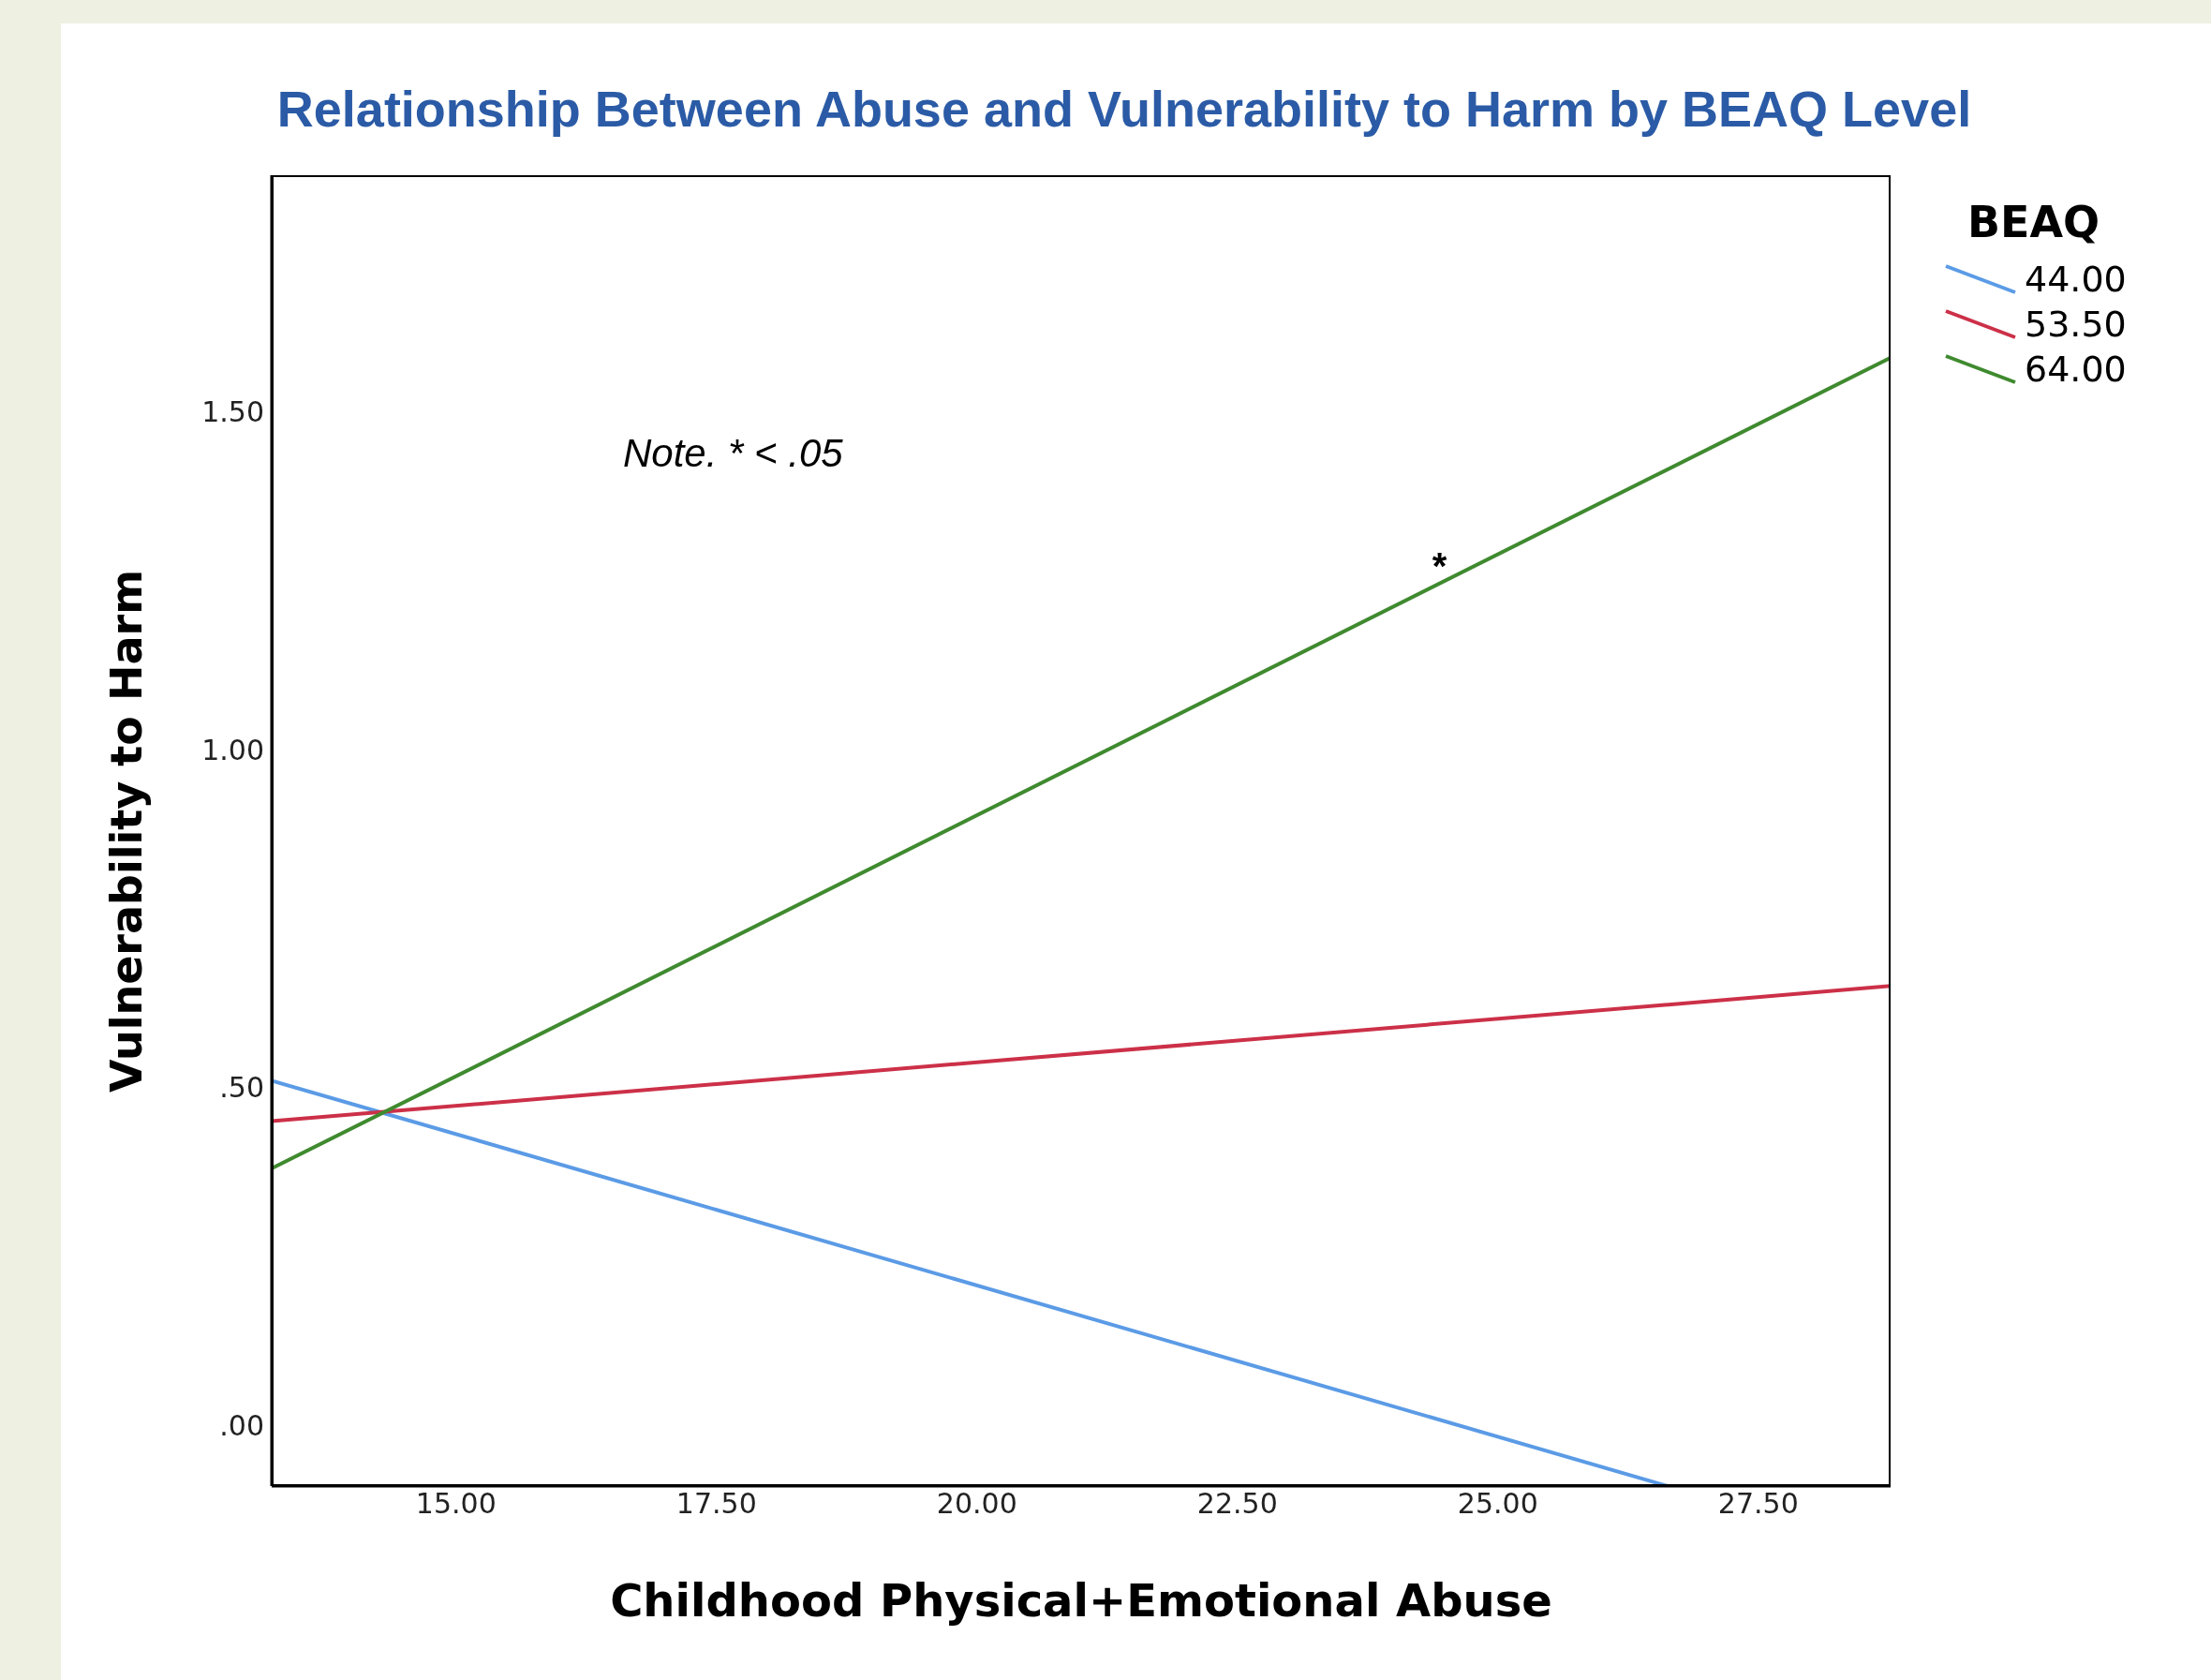  What do you see at coordinates (977, 1504) in the screenshot?
I see `x-tick-label: 20.00` at bounding box center [977, 1504].